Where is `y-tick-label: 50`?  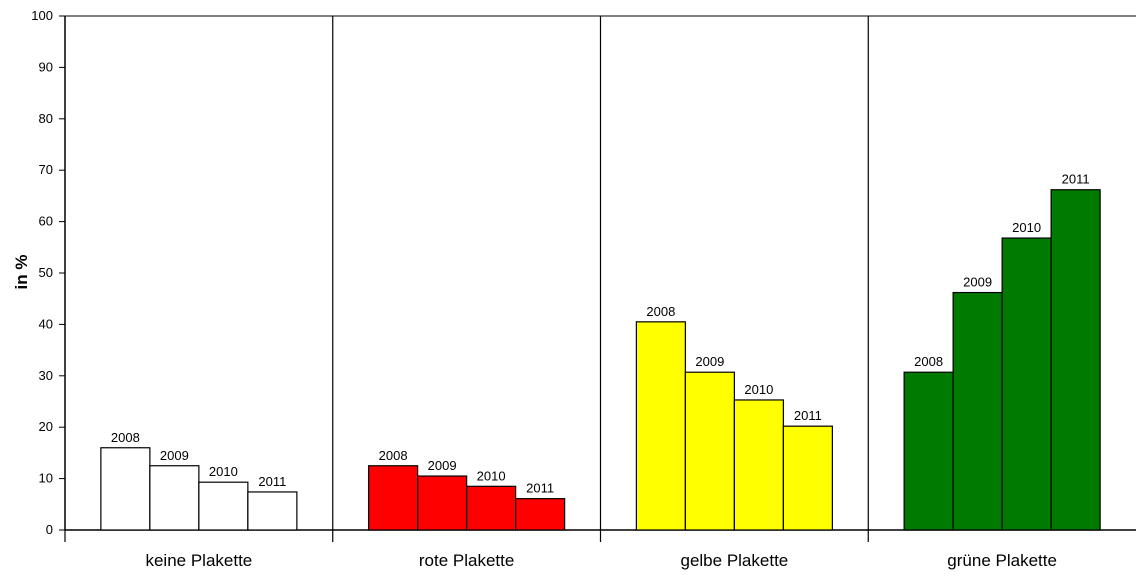 y-tick-label: 50 is located at coordinates (46, 272).